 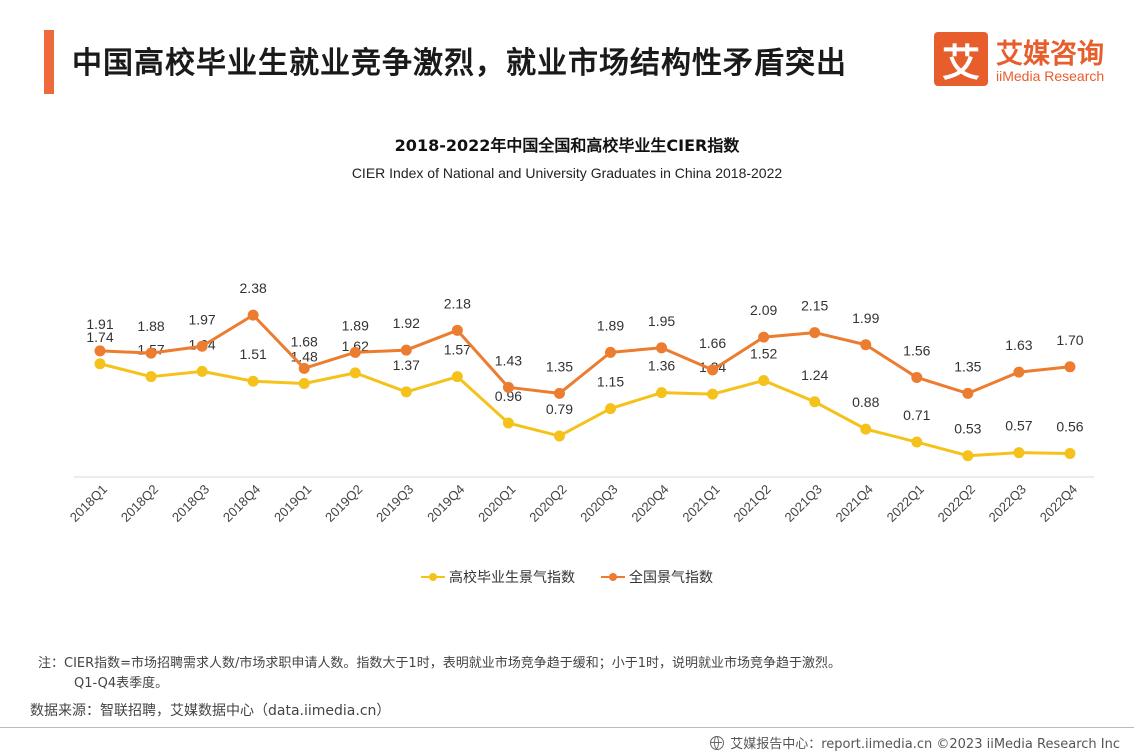 I want to click on x-tick-label: 2021Q3, so click(x=803, y=503).